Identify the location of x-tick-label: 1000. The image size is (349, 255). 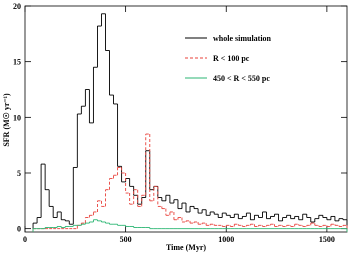
(226, 239).